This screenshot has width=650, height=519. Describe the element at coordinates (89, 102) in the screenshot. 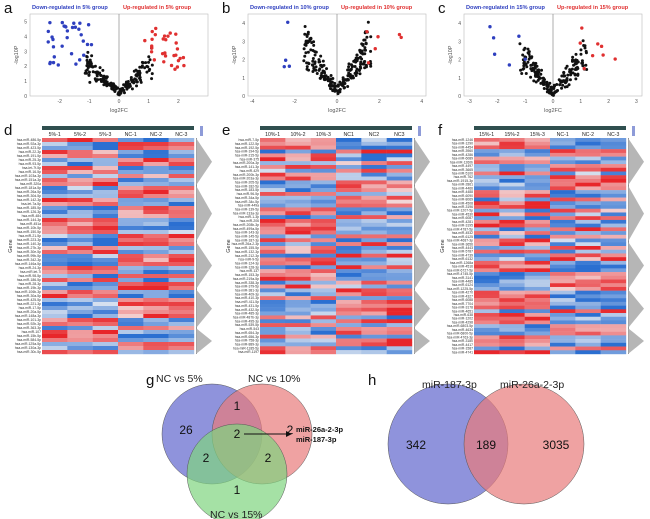

I see `volcano-x-tick-label: -1` at that location.